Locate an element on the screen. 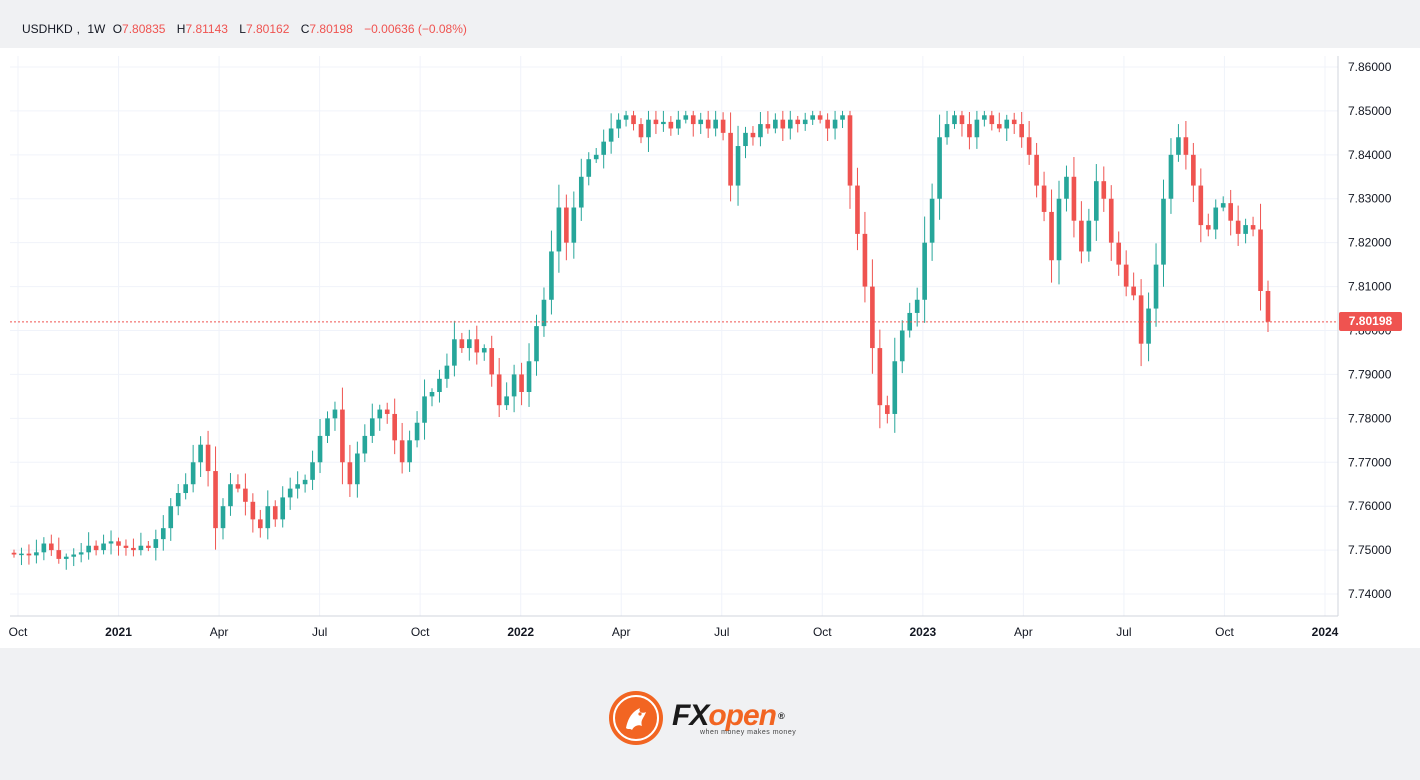  legend-interval: 1W is located at coordinates (96, 29).